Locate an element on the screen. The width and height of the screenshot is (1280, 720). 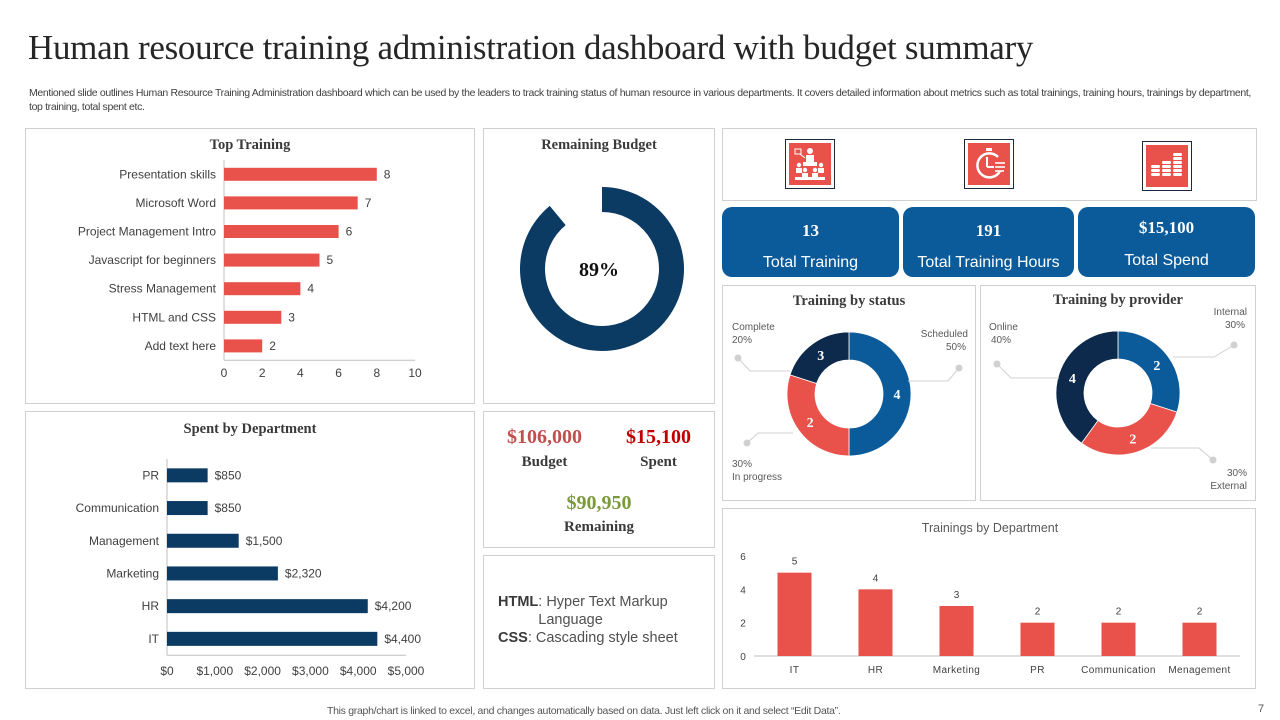
x-tick-label: $3,000 is located at coordinates (310, 671).